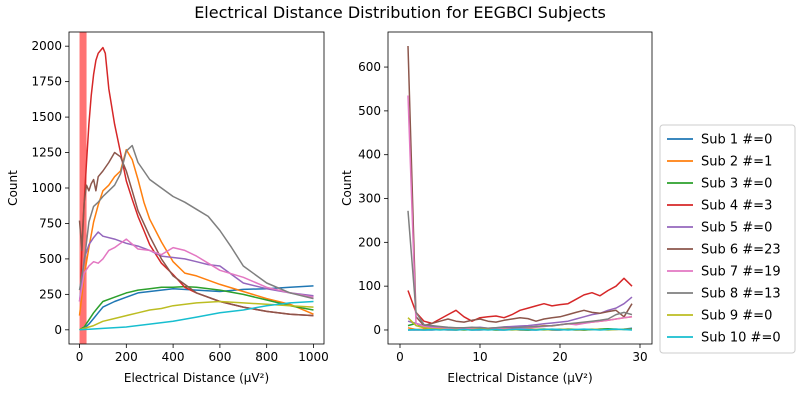 The height and width of the screenshot is (400, 800). I want to click on x-tick-label: 400, so click(173, 357).